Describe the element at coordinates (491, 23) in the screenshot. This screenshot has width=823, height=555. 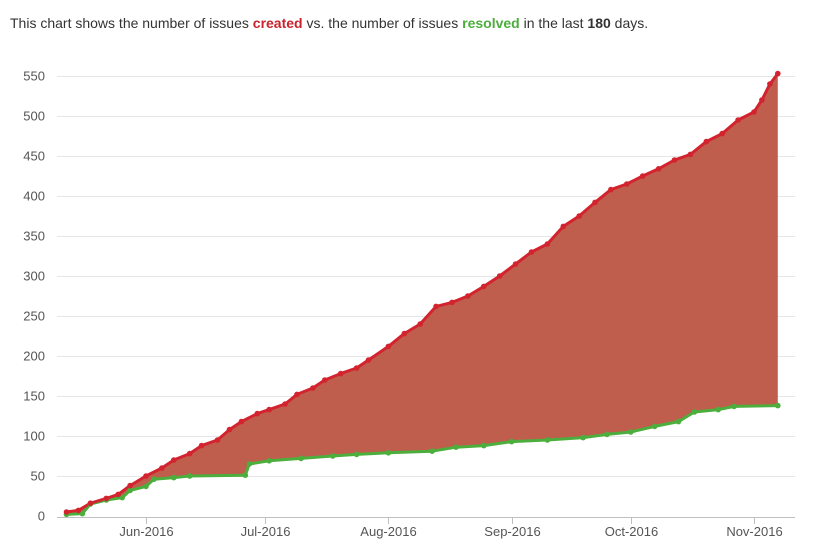
I see `resolved-keyword: resolved` at that location.